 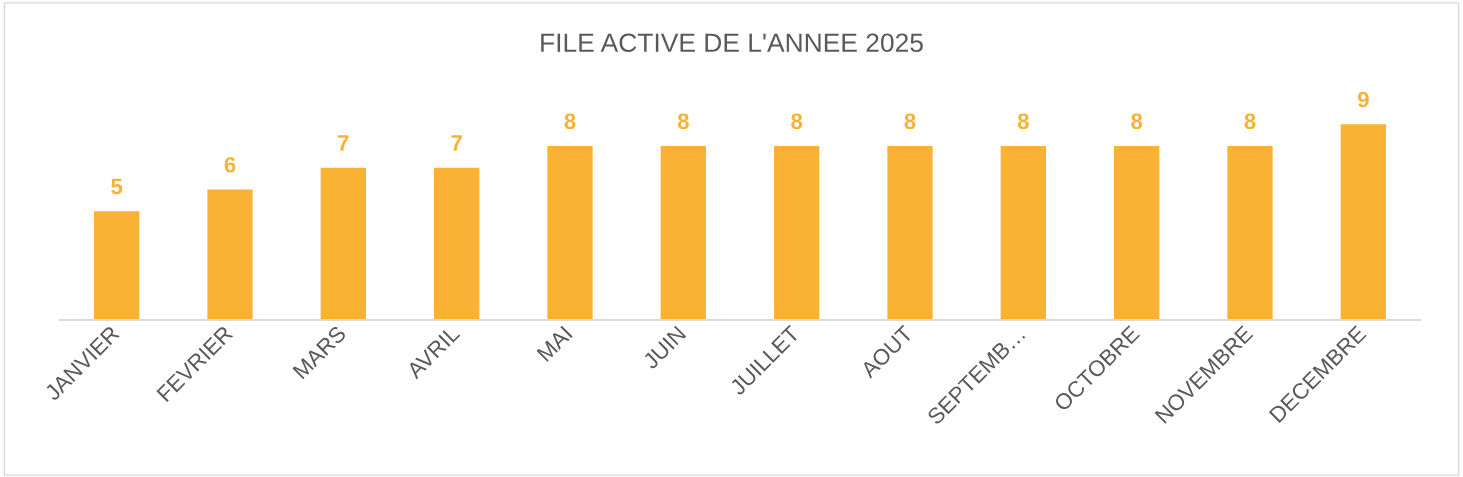 What do you see at coordinates (230, 164) in the screenshot?
I see `data-label: 6` at bounding box center [230, 164].